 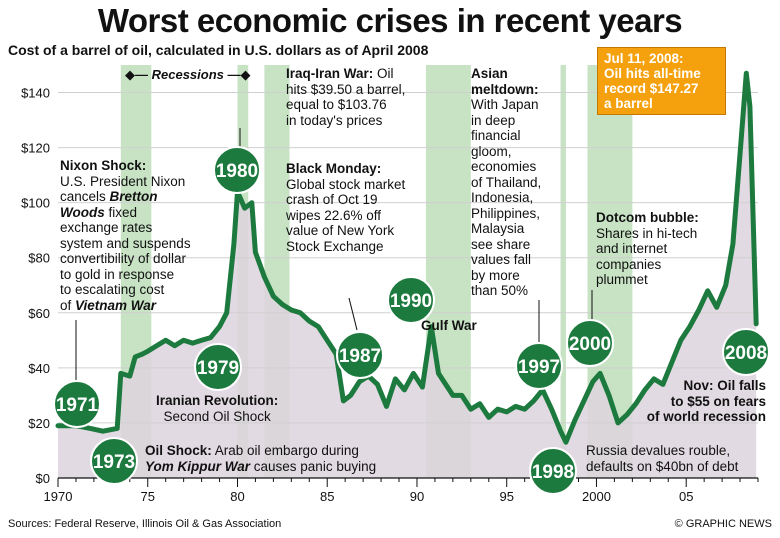 What do you see at coordinates (501, 259) in the screenshot?
I see `asian-line-11: values fall` at bounding box center [501, 259].